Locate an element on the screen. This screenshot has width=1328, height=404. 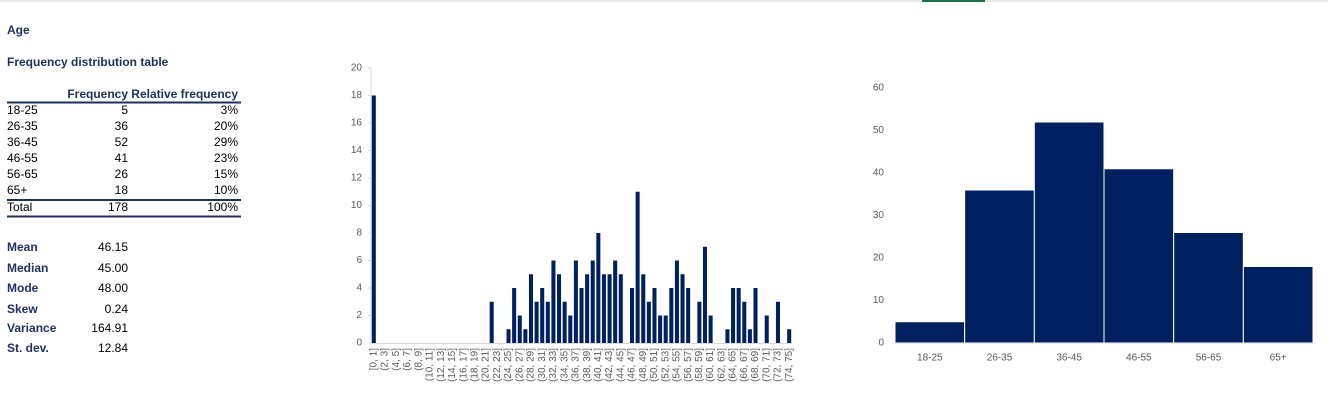
x-tick-label: 18-25 is located at coordinates (930, 358).